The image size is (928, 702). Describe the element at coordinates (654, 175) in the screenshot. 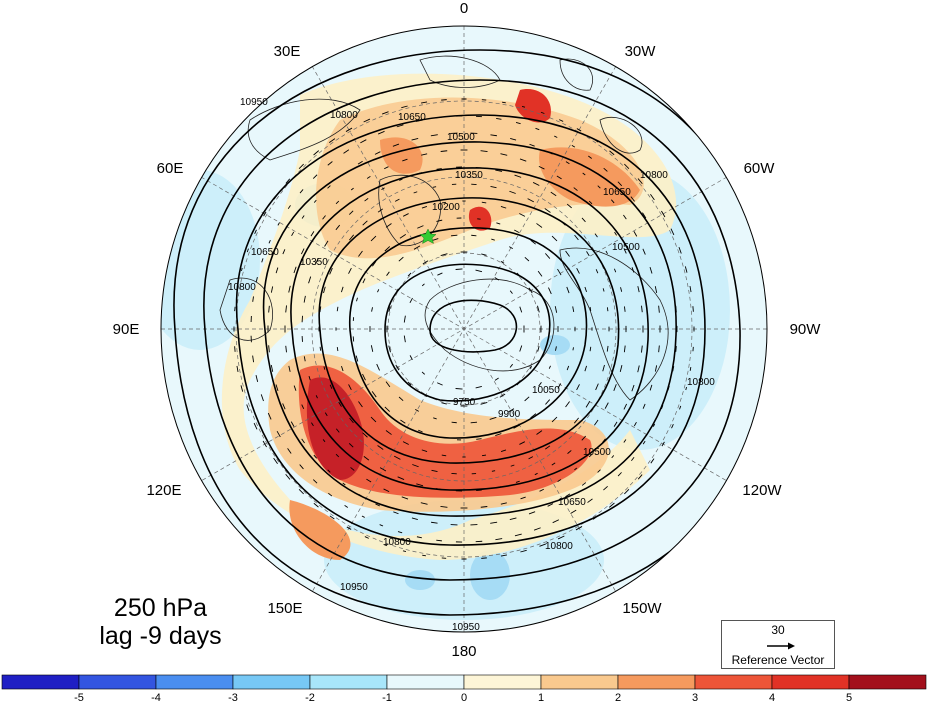

I see `contour-label: 10800` at that location.